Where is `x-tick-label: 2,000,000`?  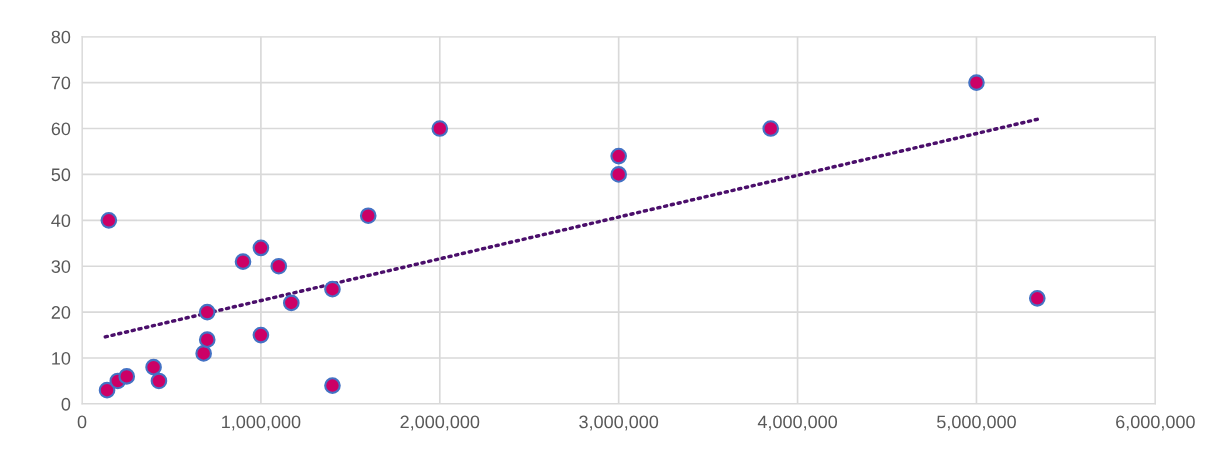
x-tick-label: 2,000,000 is located at coordinates (440, 423).